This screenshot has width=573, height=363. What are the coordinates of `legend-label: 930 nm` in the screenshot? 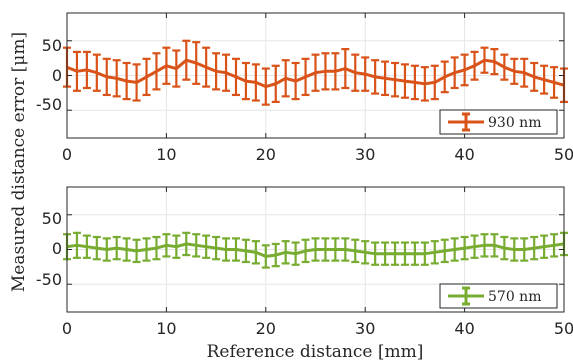 It's located at (514, 123).